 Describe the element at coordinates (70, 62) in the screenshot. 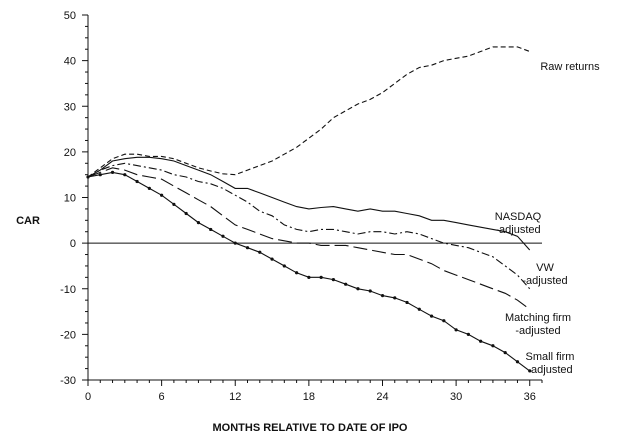

I see `y-tick-label: 40` at that location.